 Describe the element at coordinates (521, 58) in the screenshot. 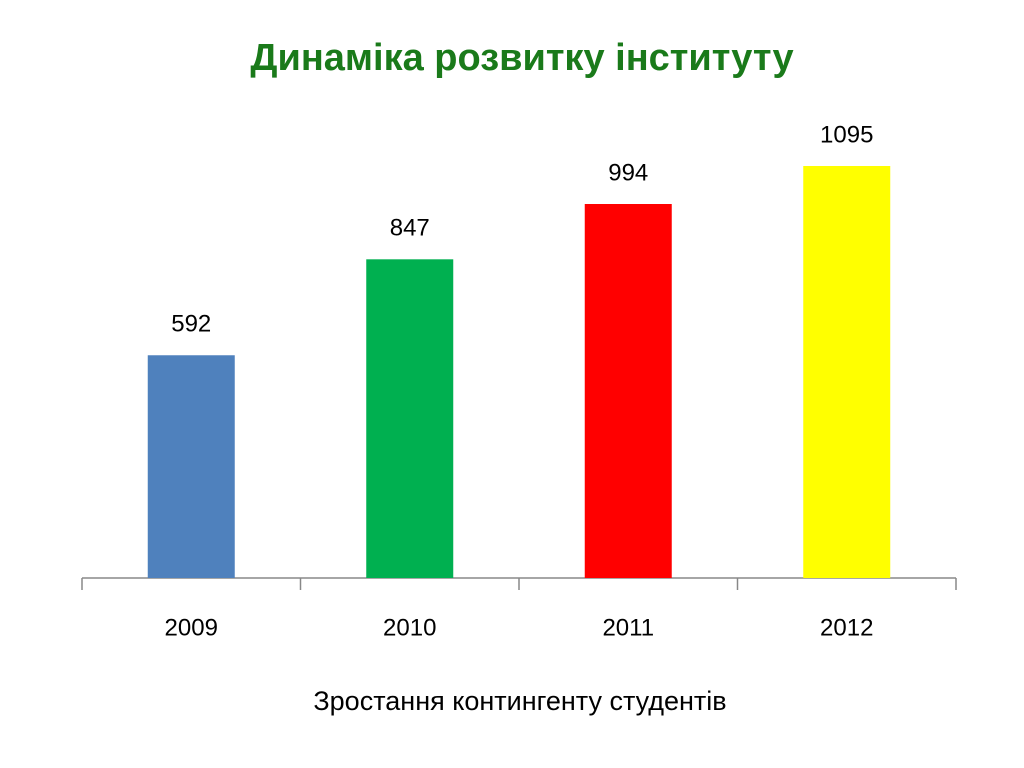

I see `chart-title: Динаміка розвитку інституту` at that location.